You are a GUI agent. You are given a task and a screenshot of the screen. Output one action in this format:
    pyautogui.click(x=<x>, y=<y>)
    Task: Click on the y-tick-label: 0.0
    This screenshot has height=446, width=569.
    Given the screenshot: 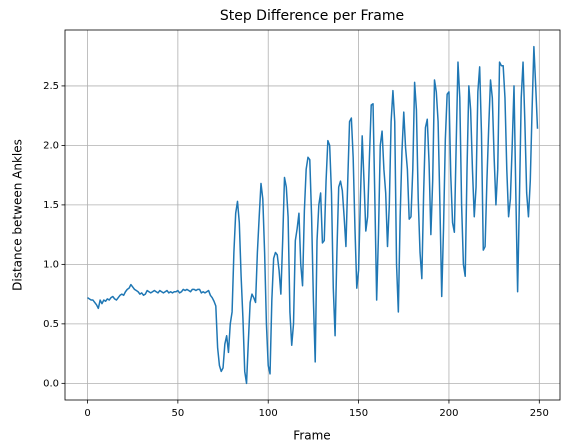 What is the action you would take?
    pyautogui.click(x=51, y=383)
    